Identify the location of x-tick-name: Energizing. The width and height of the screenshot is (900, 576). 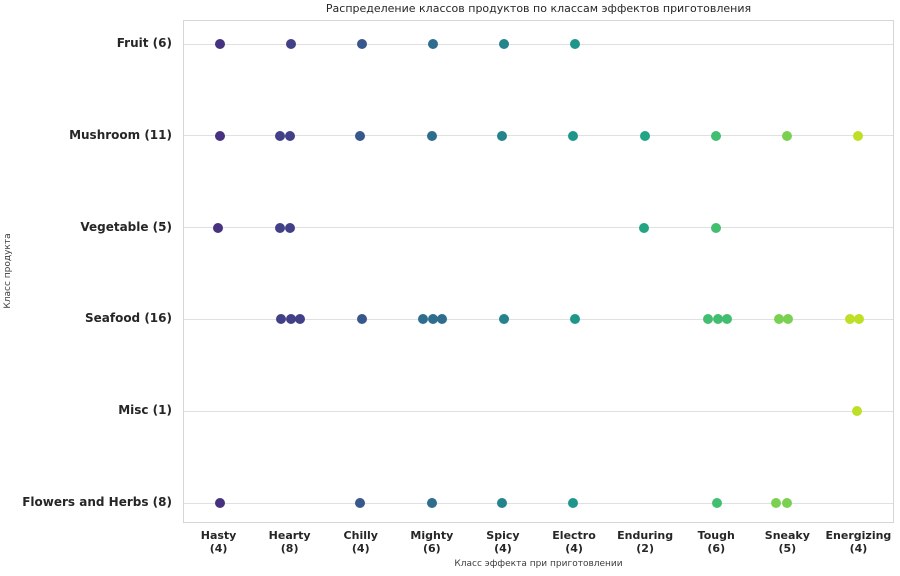
(858, 535).